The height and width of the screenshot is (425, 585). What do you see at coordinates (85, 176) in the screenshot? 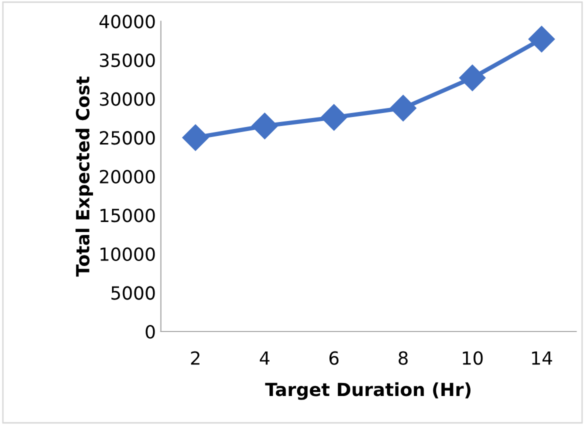
I see `y-axis-title: Total Expected Cost` at bounding box center [85, 176].